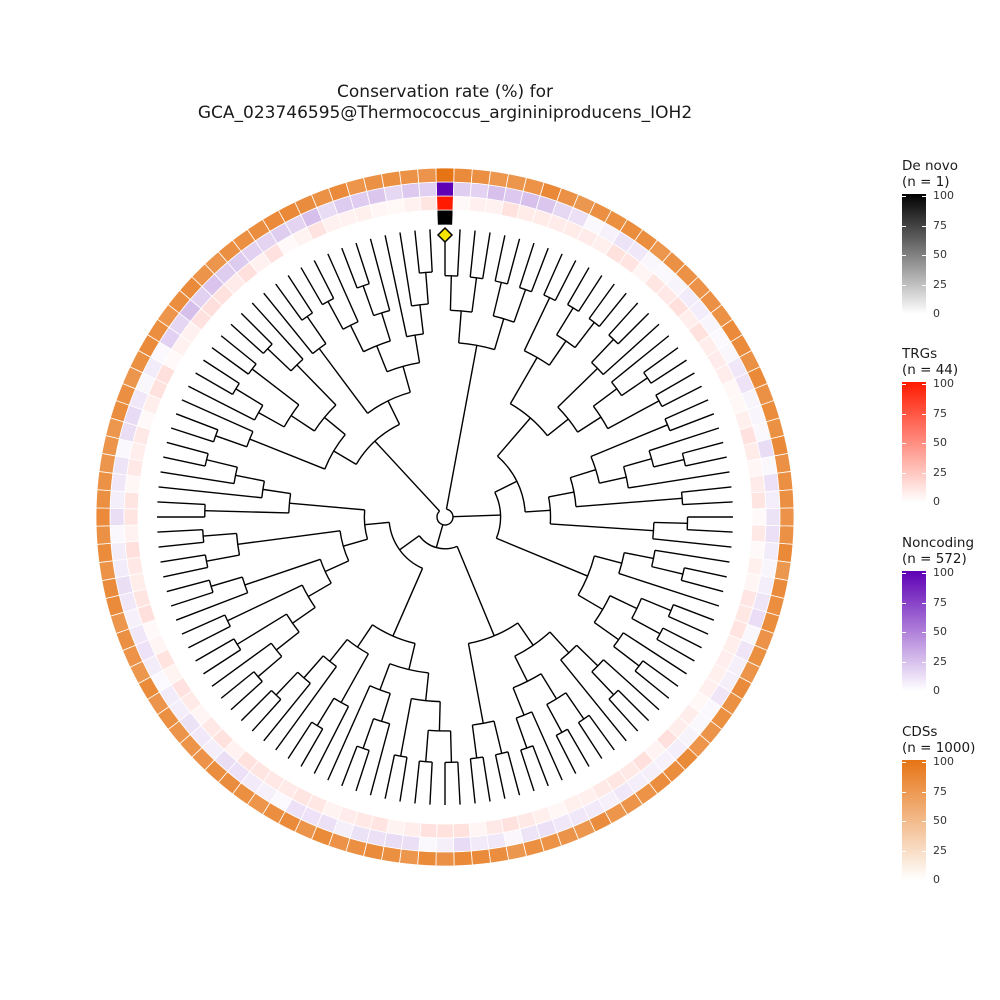 The height and width of the screenshot is (1000, 1000). What do you see at coordinates (943, 383) in the screenshot?
I see `legend-tick-label: 100` at bounding box center [943, 383].